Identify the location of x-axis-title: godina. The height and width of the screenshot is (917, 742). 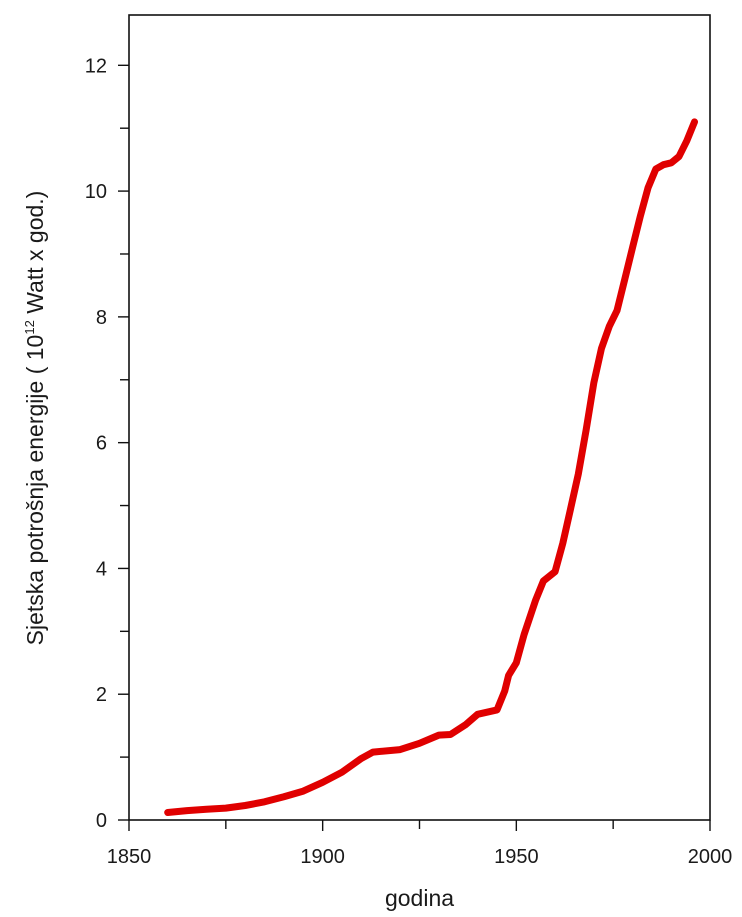
(419, 898).